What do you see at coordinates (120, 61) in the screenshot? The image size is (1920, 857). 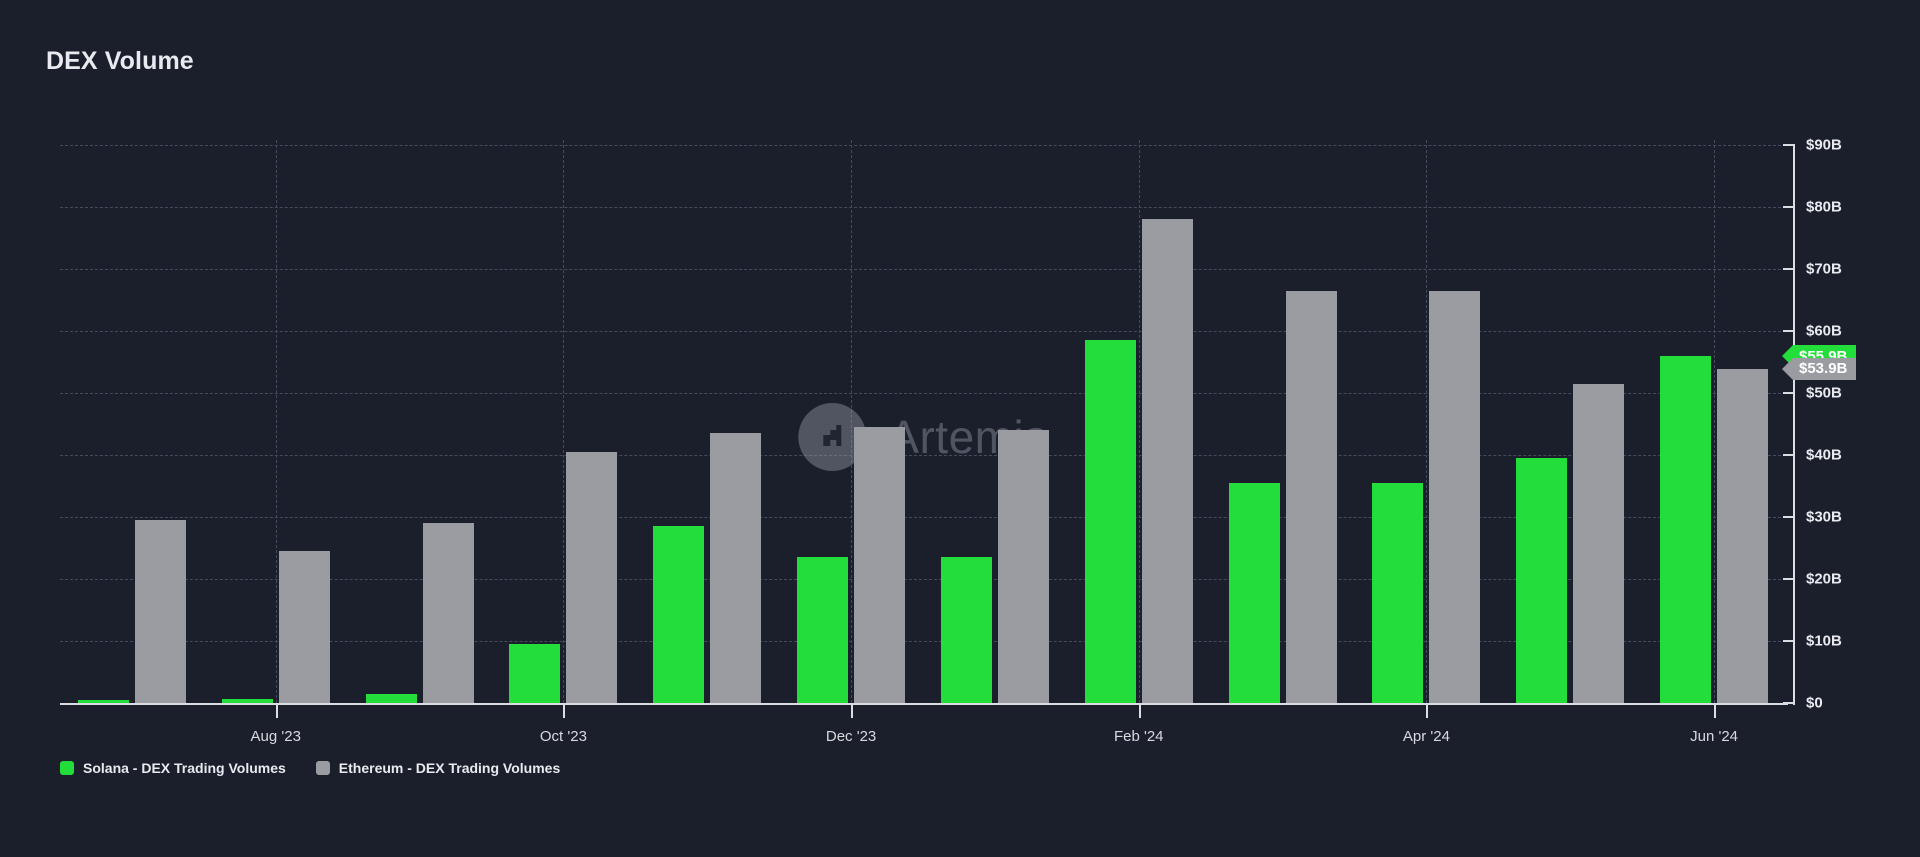 I see `page-title: DEX Volume` at bounding box center [120, 61].